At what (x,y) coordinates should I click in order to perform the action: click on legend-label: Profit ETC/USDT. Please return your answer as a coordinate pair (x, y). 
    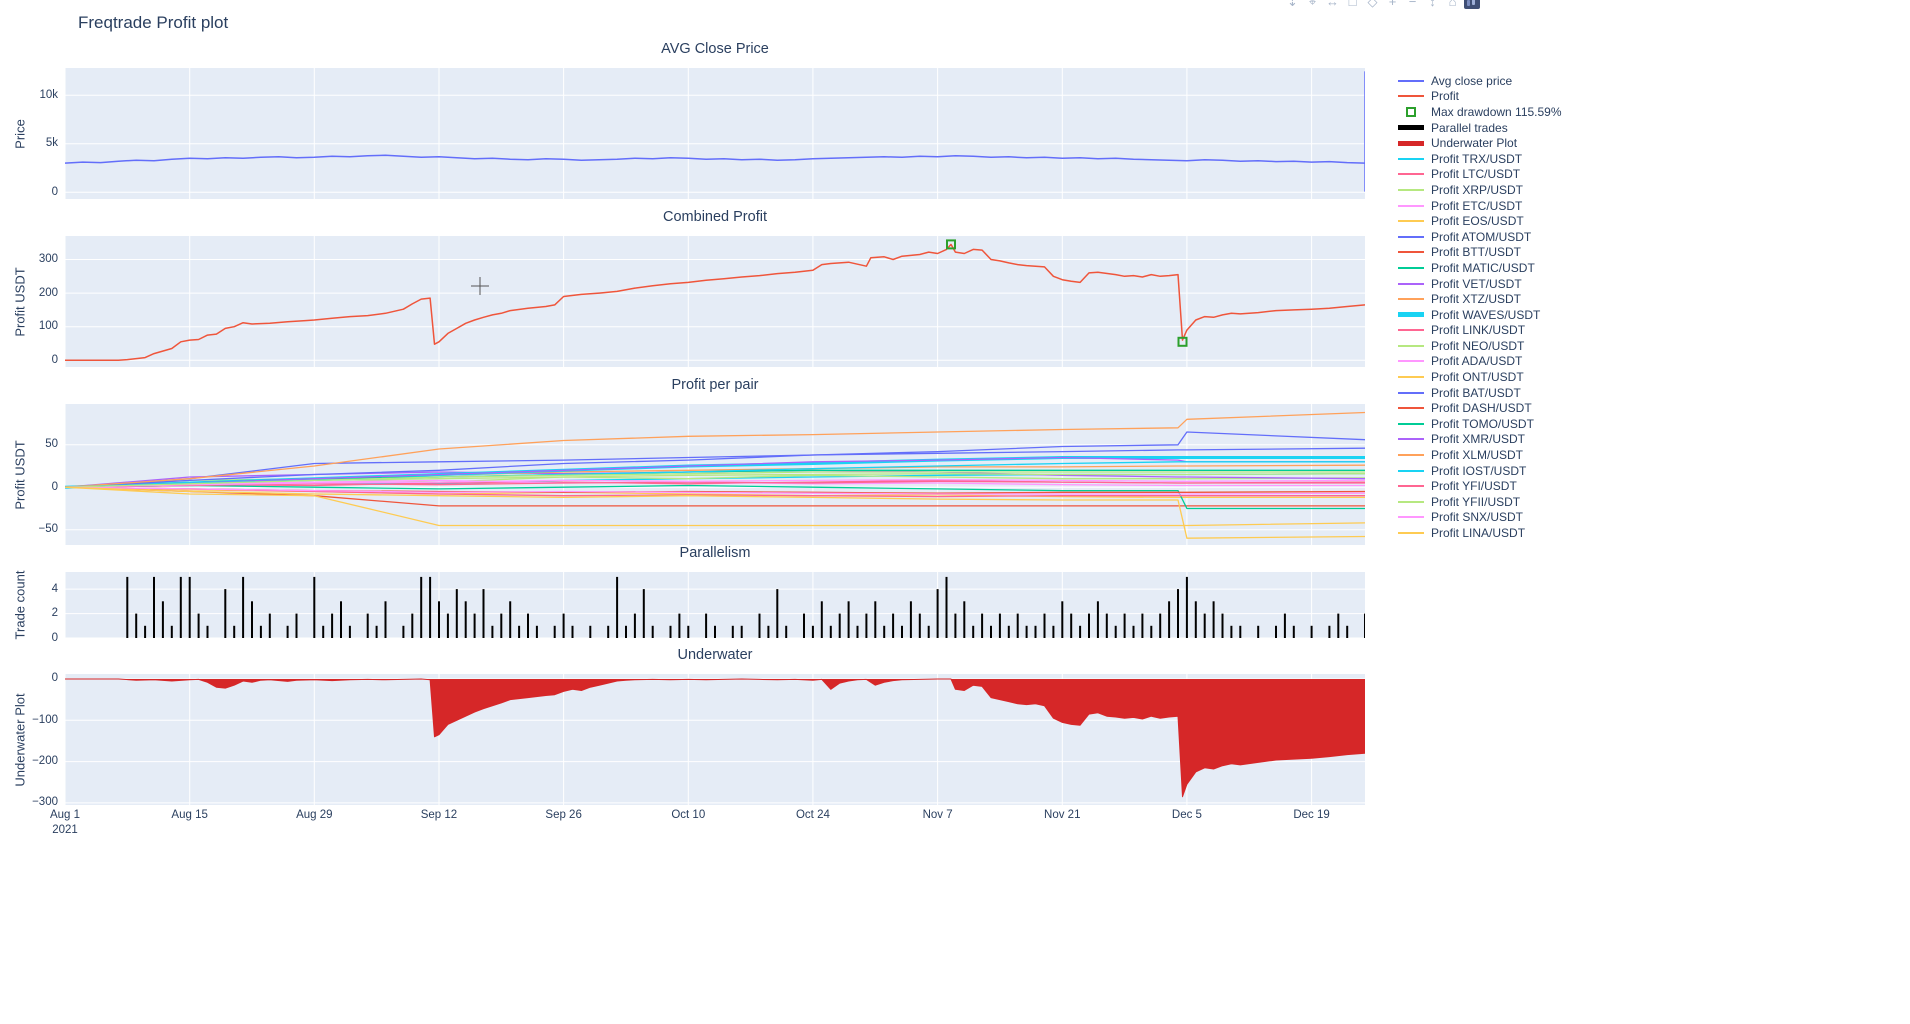
    Looking at the image, I should click on (1477, 205).